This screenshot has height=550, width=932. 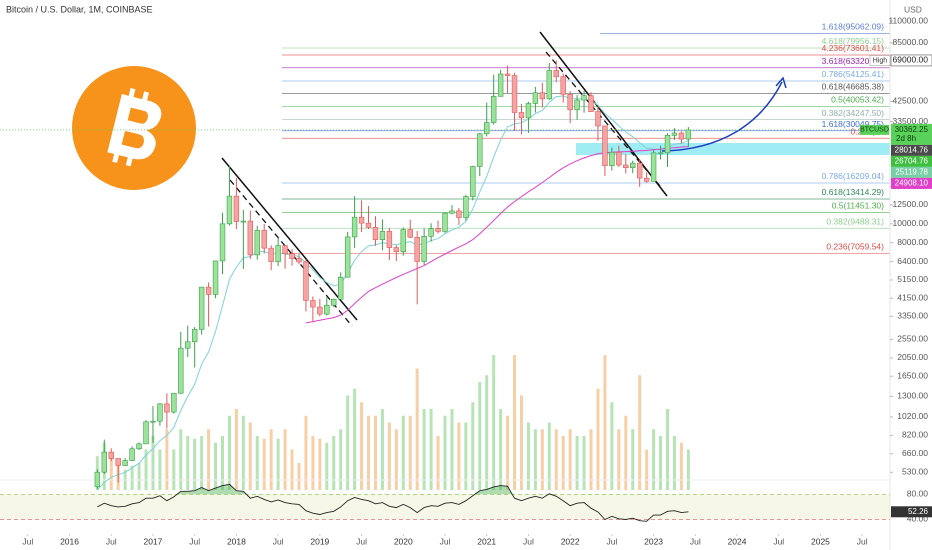 What do you see at coordinates (858, 206) in the screenshot?
I see `fib-label: 0.5(11451.30)` at bounding box center [858, 206].